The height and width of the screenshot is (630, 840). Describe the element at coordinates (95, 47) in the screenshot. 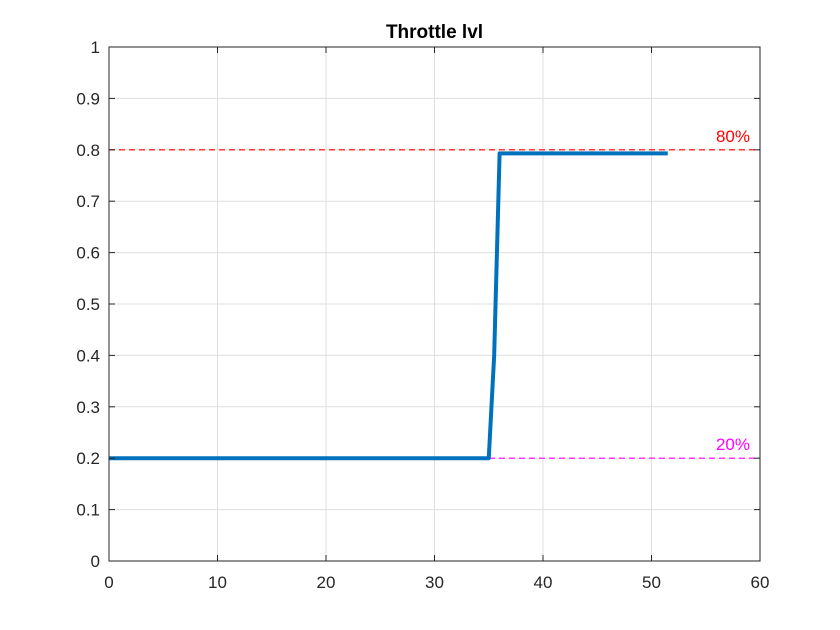

I see `y-tick-label: 1` at that location.